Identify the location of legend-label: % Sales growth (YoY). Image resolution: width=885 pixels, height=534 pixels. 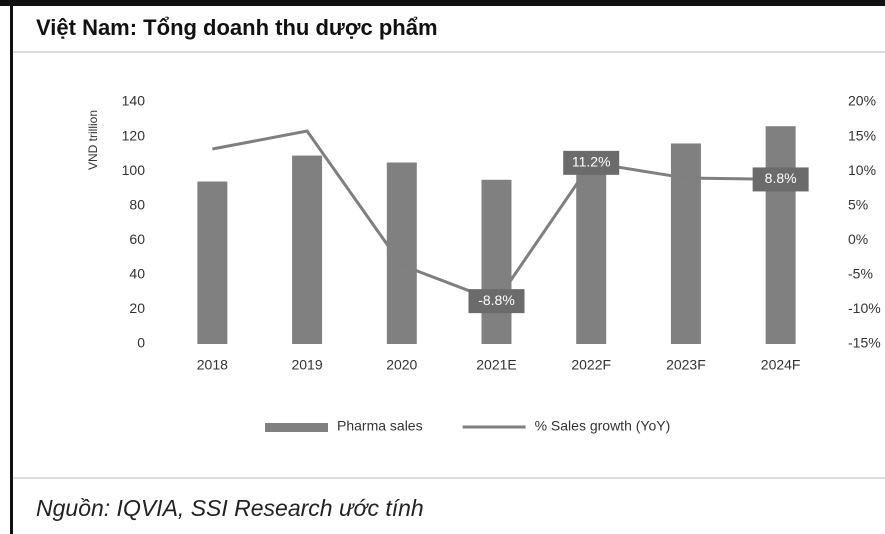
(603, 426).